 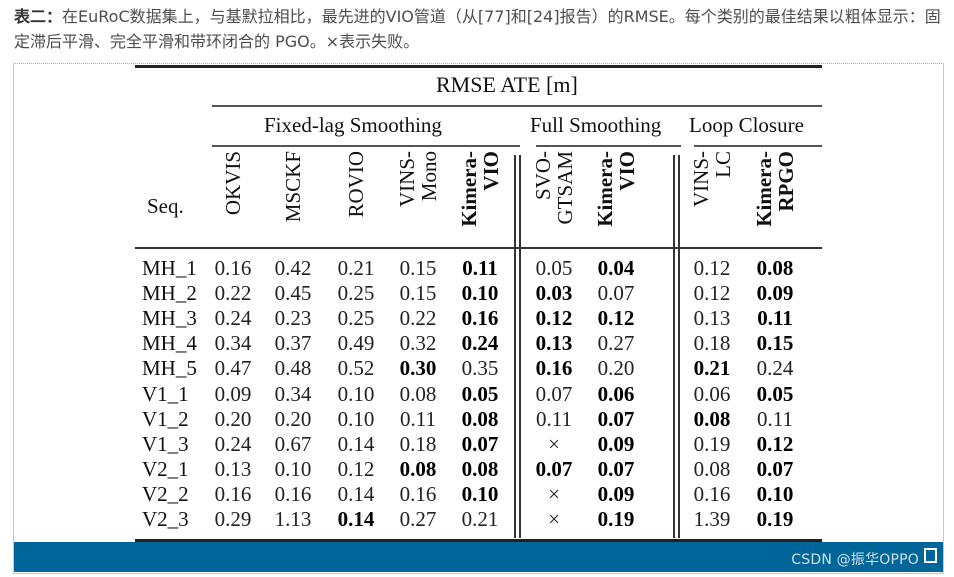 I want to click on column-header: MSCKF, so click(x=293, y=197).